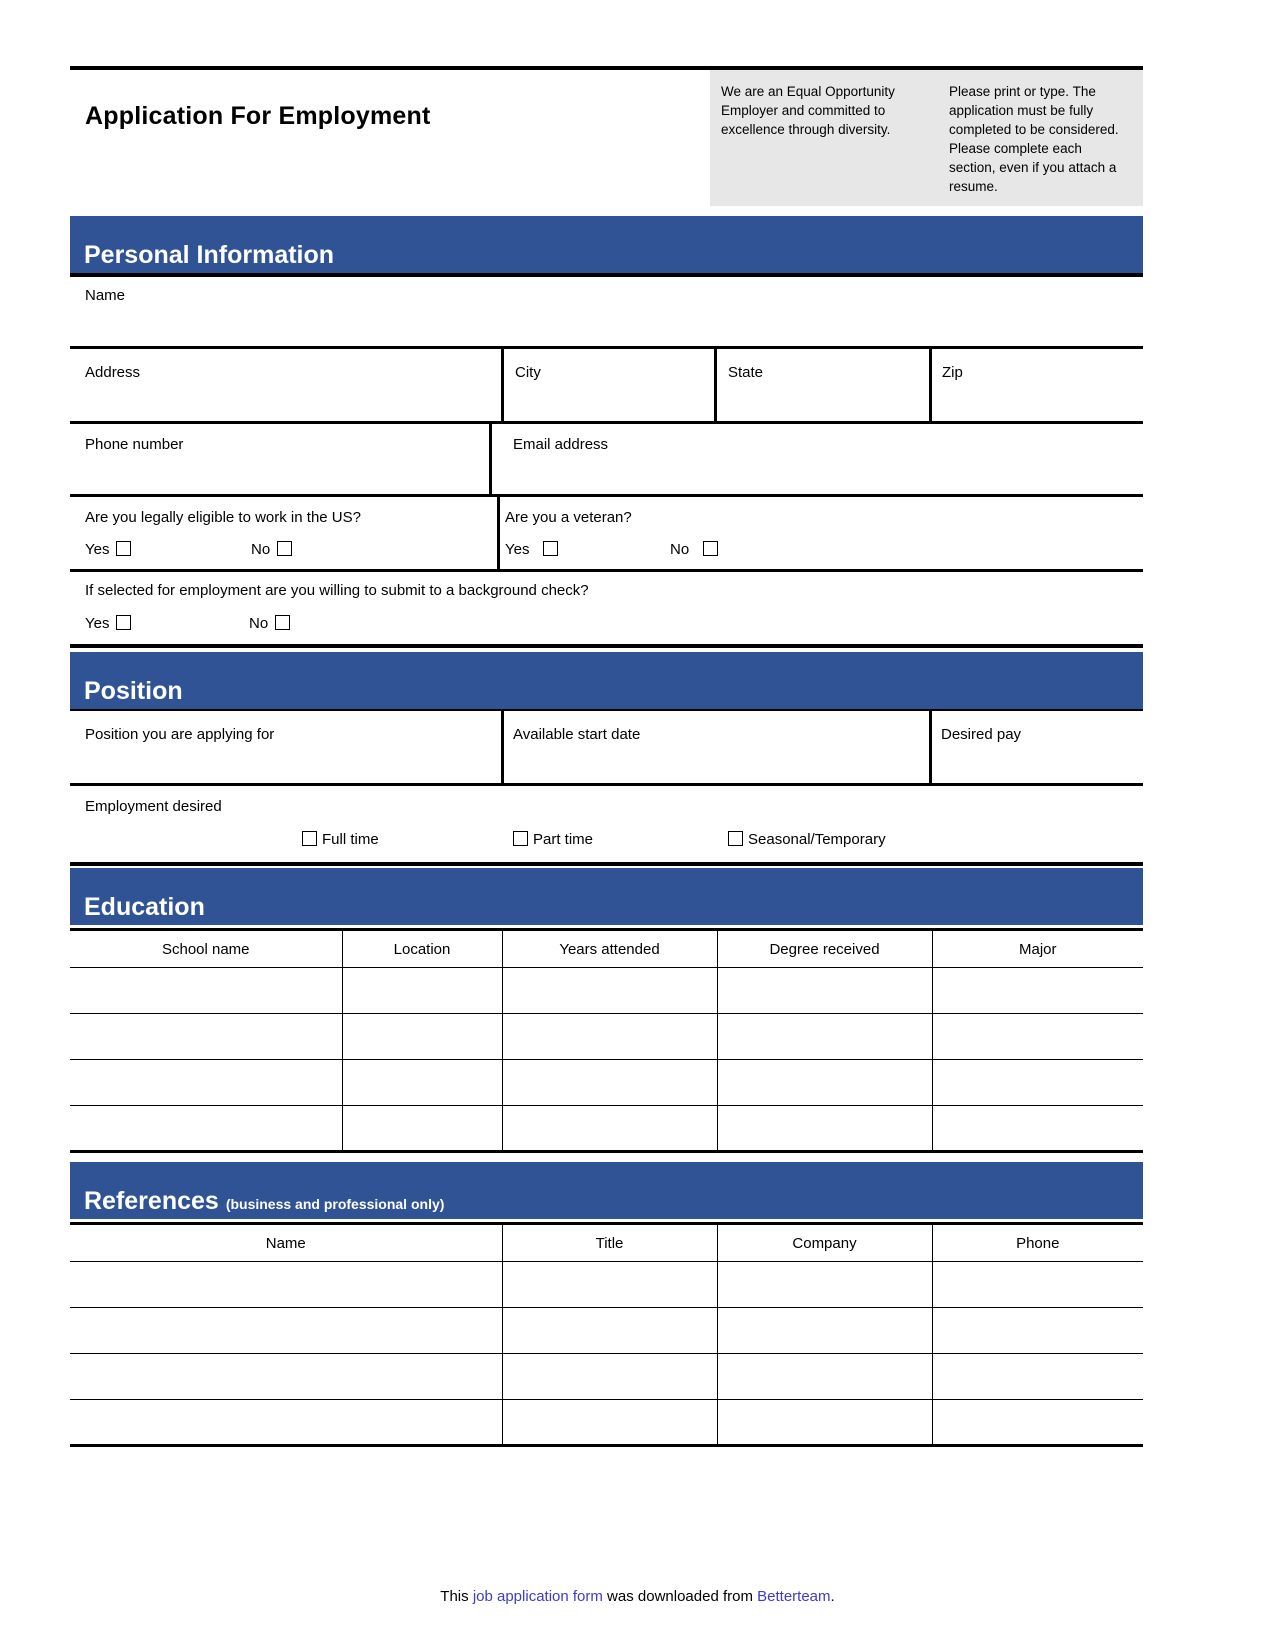  What do you see at coordinates (824, 1242) in the screenshot?
I see `references-column-header: Company` at bounding box center [824, 1242].